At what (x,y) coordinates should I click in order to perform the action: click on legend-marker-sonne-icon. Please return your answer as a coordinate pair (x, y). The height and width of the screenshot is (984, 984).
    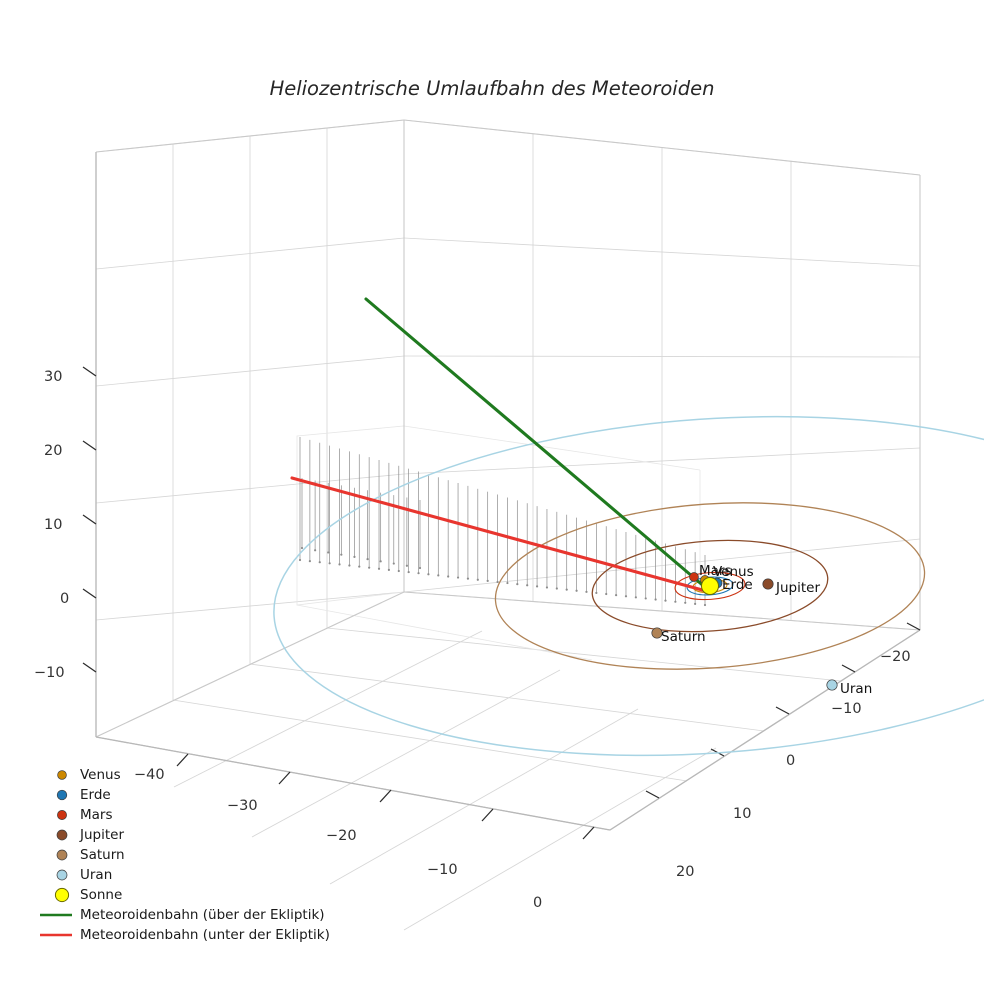
    Looking at the image, I should click on (62, 895).